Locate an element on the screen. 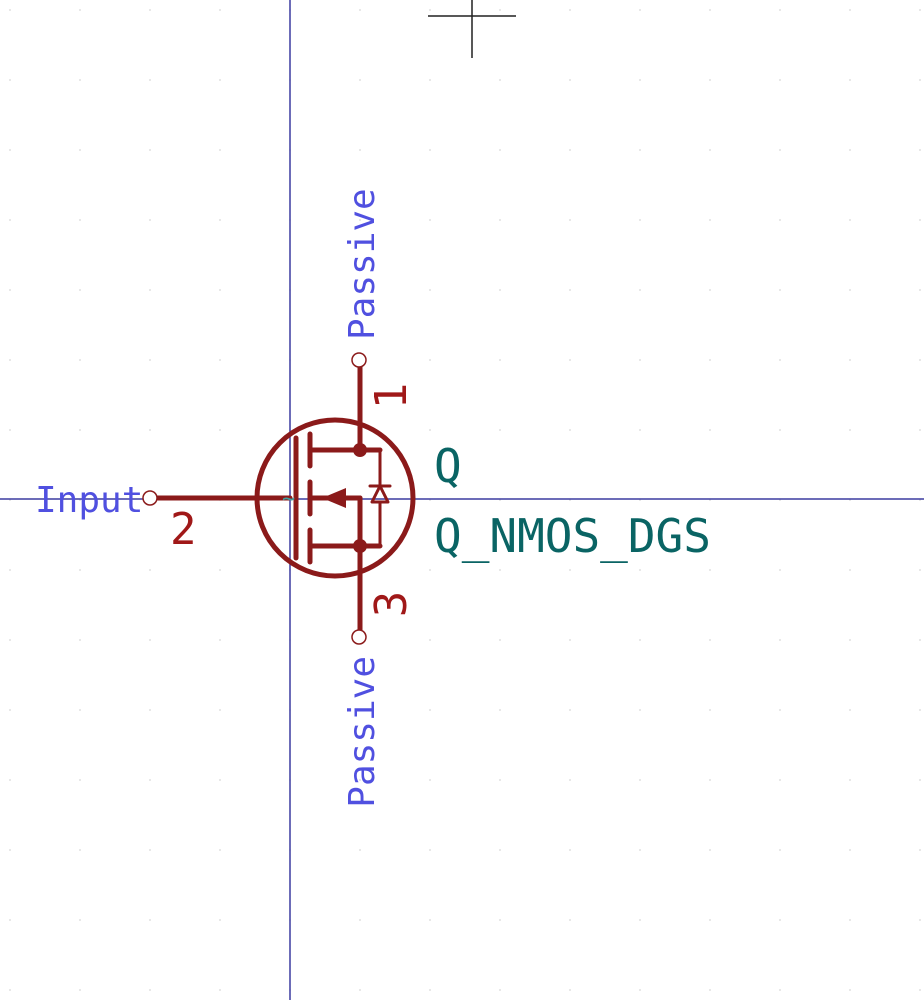 This screenshot has width=924, height=1000. source-pin-number: 3 is located at coordinates (391, 604).